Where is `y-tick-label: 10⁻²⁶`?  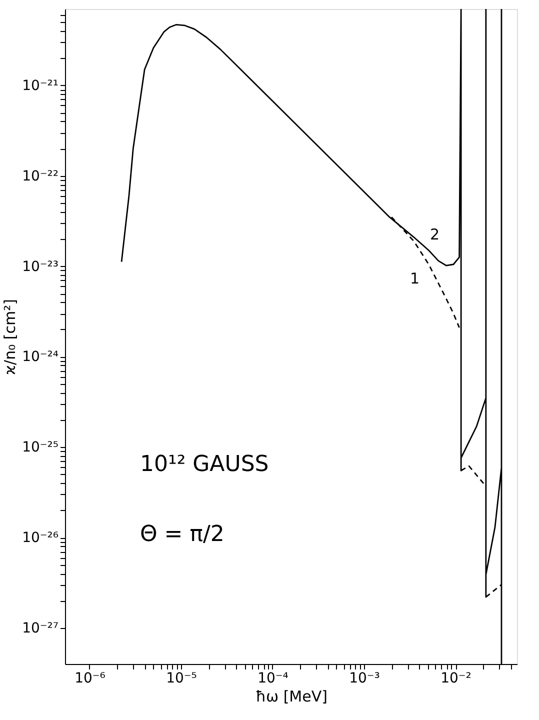 y-tick-label: 10⁻²⁶ is located at coordinates (40, 538).